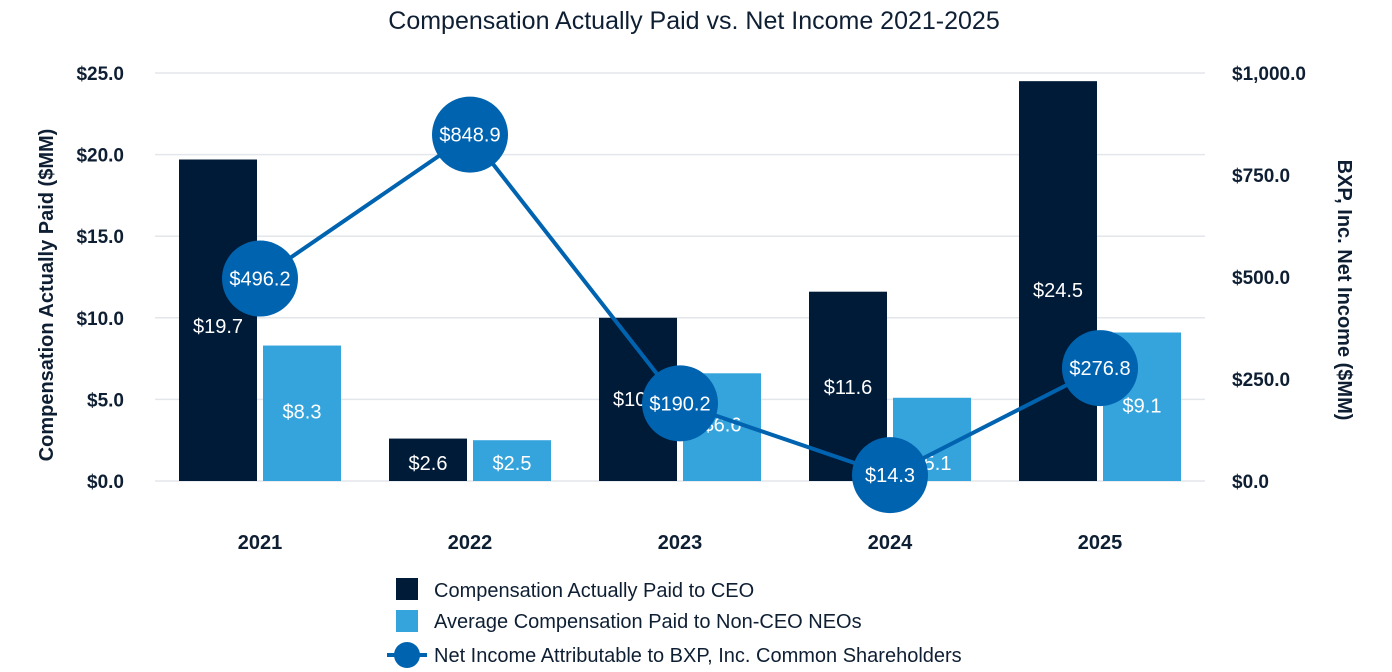  Describe the element at coordinates (1269, 74) in the screenshot. I see `right-tick-label: $1,000.0` at that location.